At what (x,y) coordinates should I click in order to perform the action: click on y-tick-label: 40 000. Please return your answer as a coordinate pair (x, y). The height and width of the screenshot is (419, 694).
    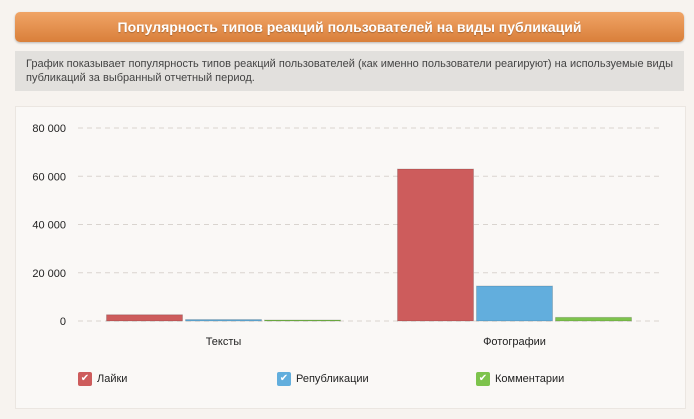
    Looking at the image, I should click on (49, 226).